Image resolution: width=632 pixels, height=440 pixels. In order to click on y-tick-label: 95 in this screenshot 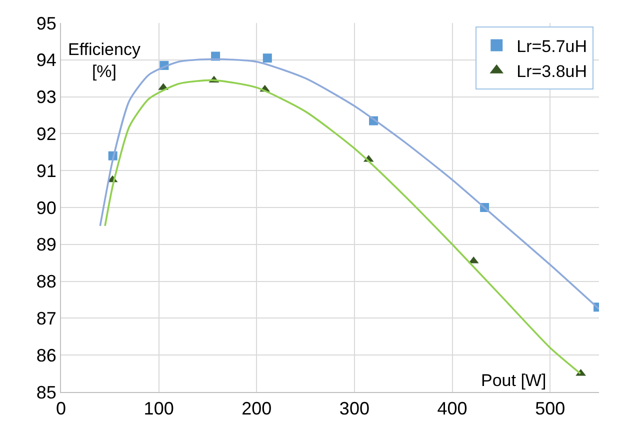, I will do `click(46, 23)`.